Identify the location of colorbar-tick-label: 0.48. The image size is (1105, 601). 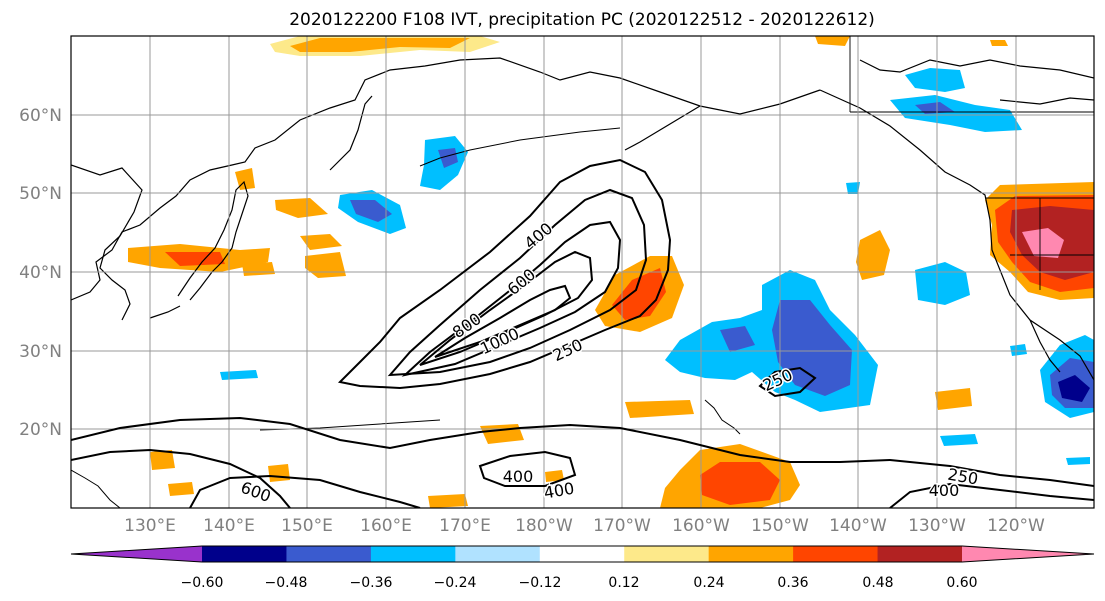
(877, 583).